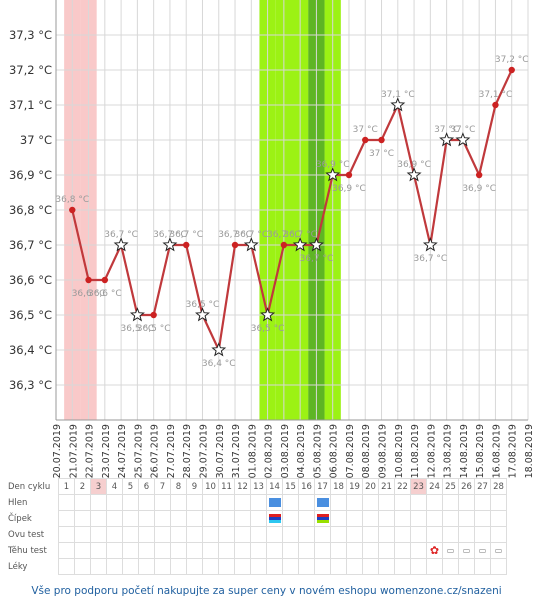 The width and height of the screenshot is (533, 600). What do you see at coordinates (162, 486) in the screenshot?
I see `day-cell: 7` at bounding box center [162, 486].